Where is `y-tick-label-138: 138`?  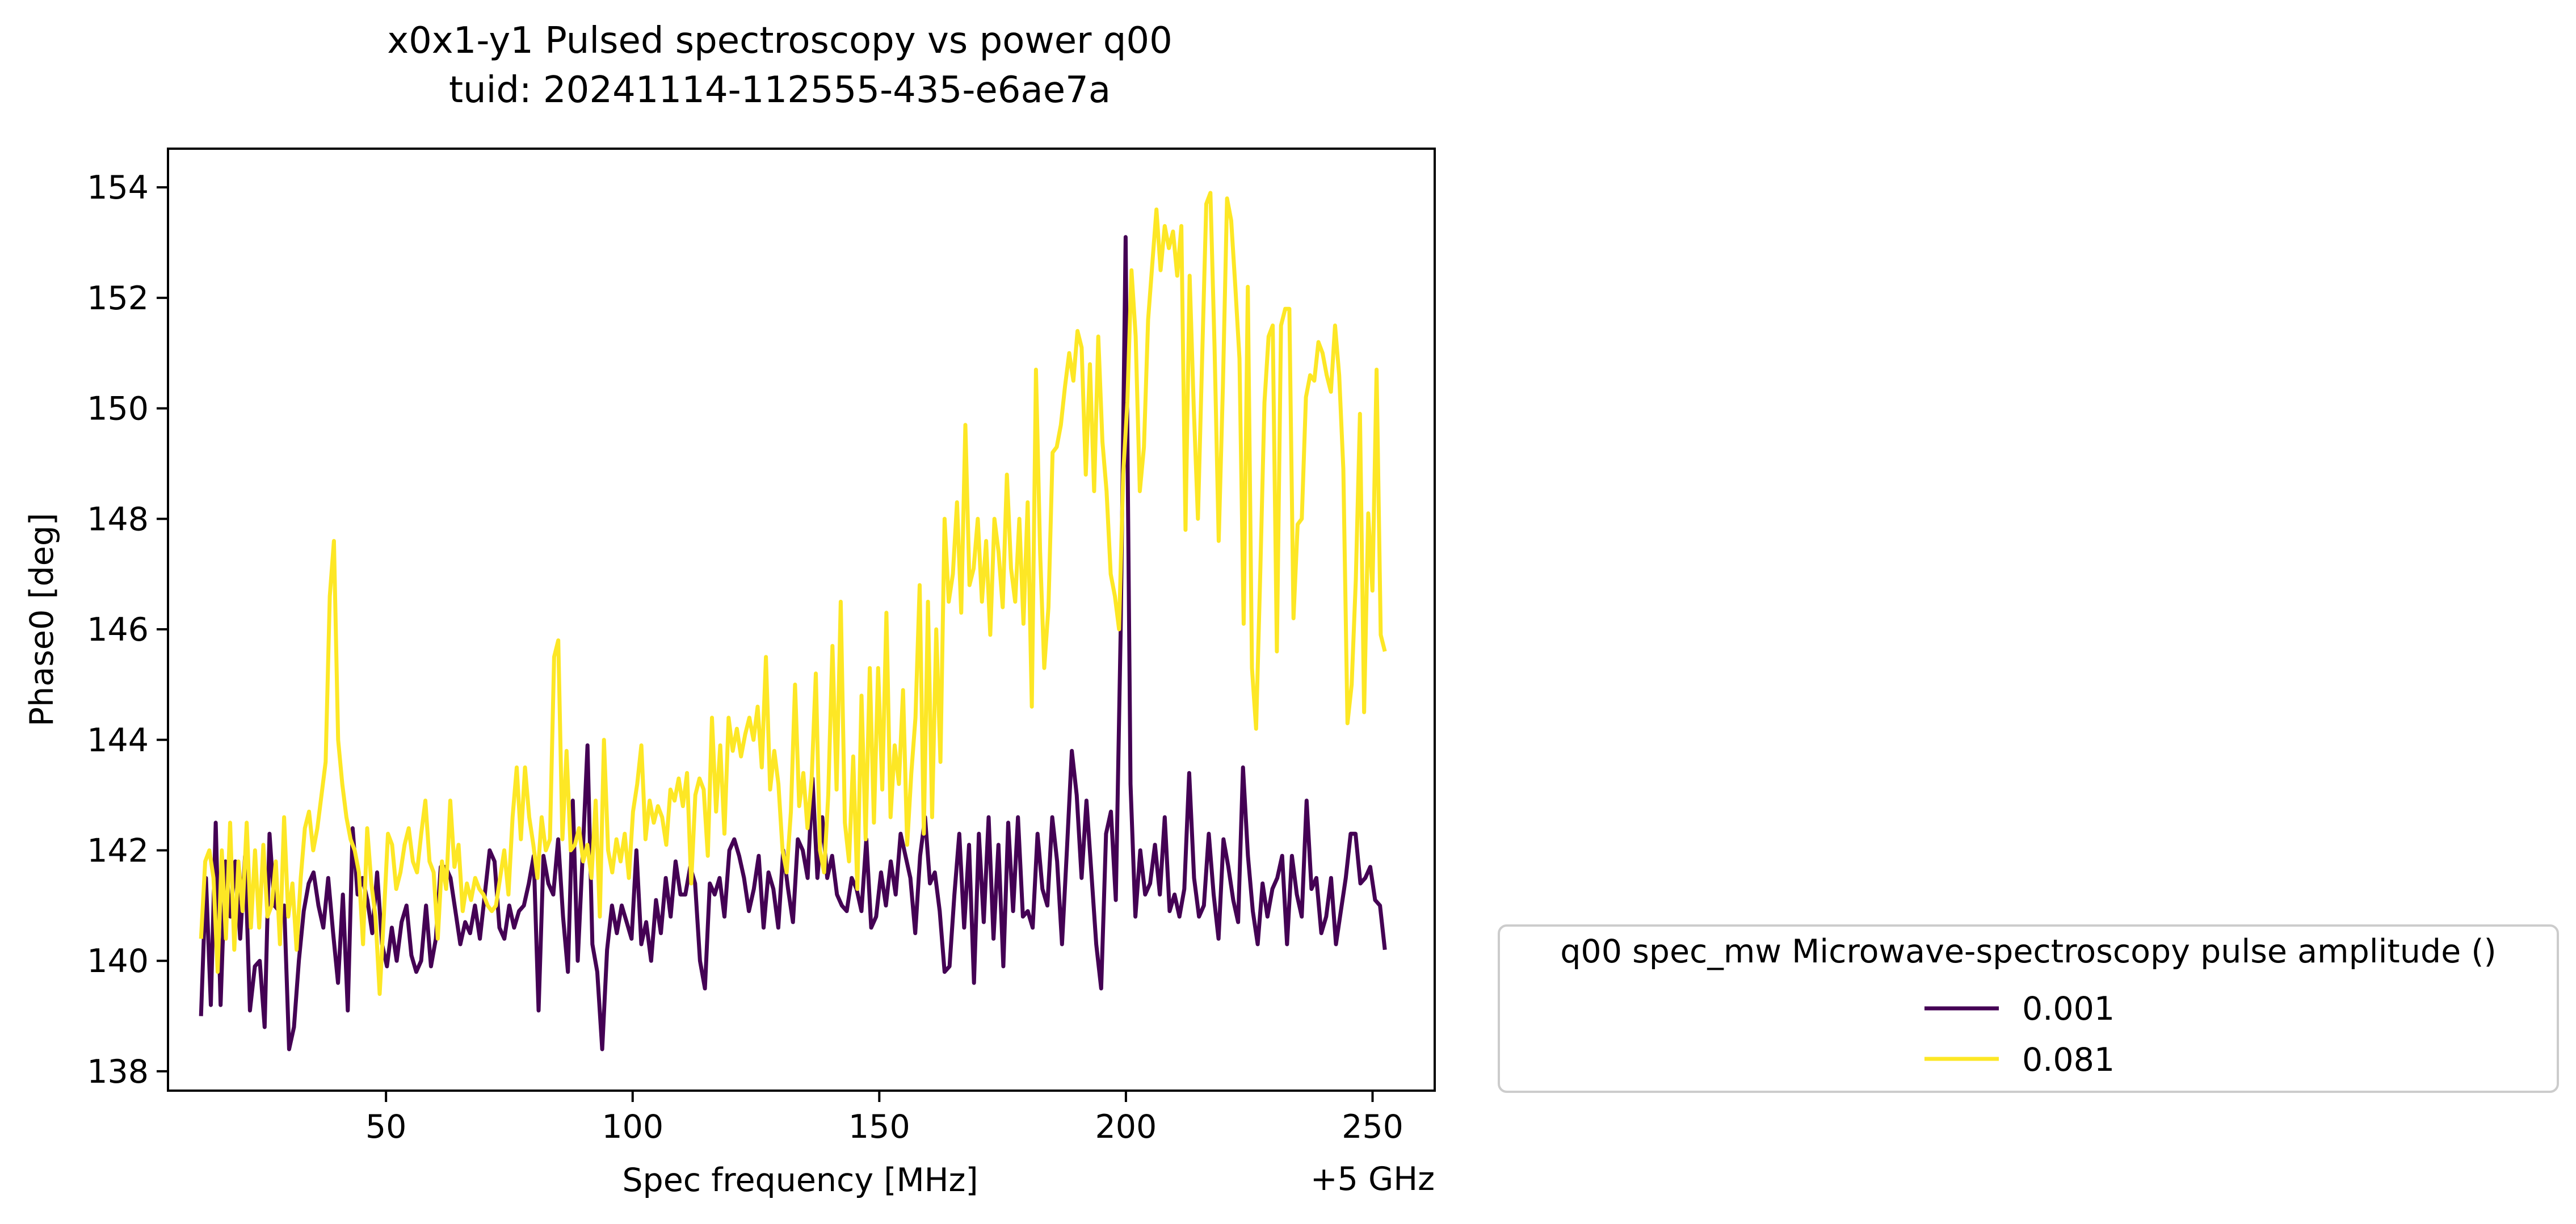 y-tick-label-138: 138 is located at coordinates (118, 1072).